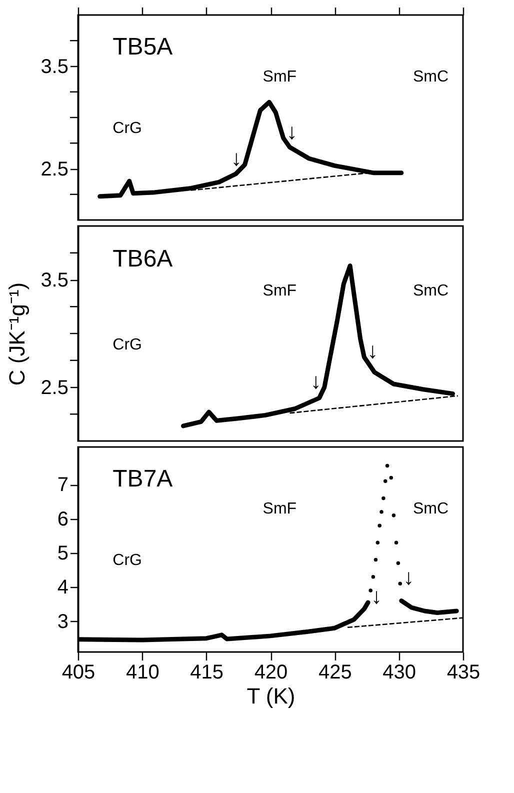  What do you see at coordinates (79, 673) in the screenshot?
I see `x-tick-label: 405` at bounding box center [79, 673].